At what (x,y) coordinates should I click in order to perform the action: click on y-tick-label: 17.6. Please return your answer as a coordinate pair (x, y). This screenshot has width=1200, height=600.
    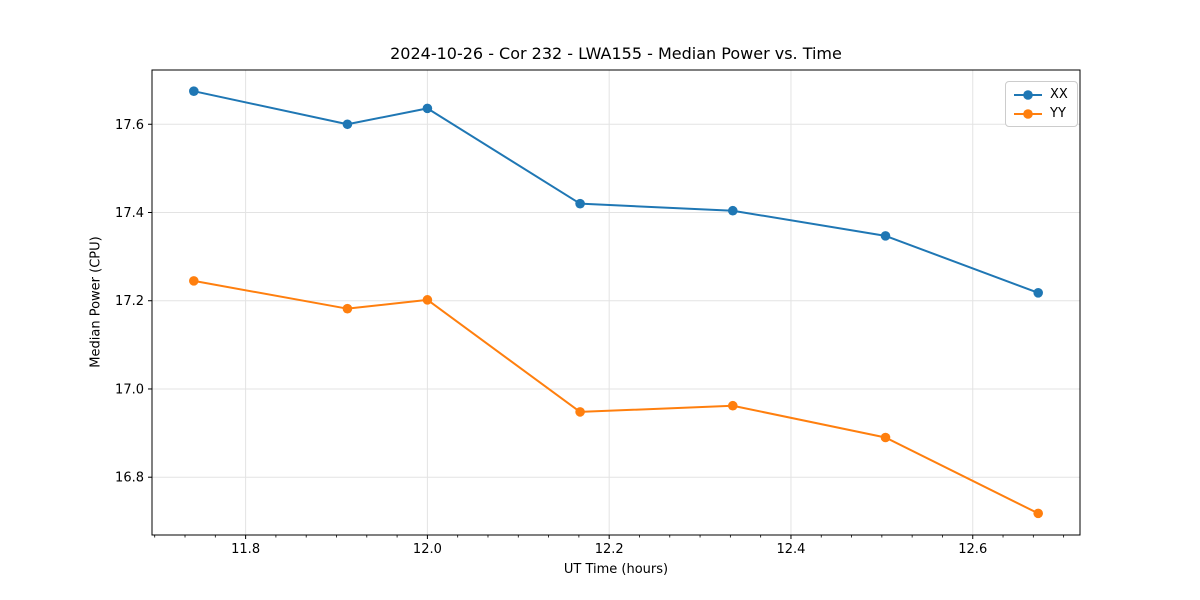
    Looking at the image, I should click on (129, 125).